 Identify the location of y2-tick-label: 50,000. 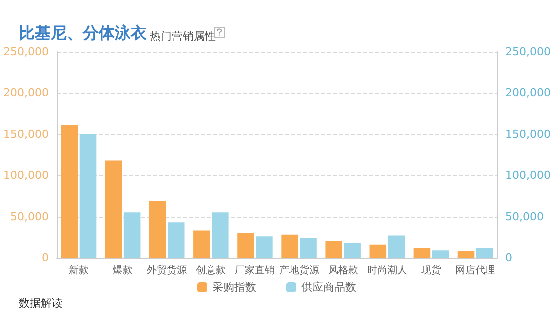
(525, 217).